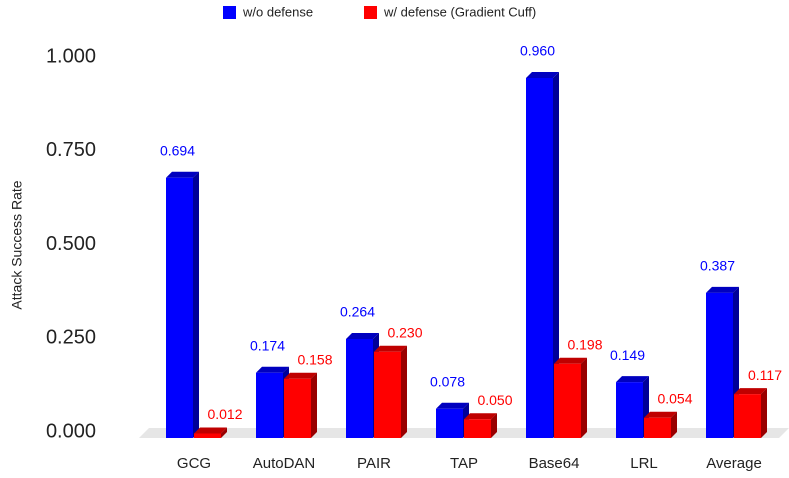 Image resolution: width=789 pixels, height=478 pixels. Describe the element at coordinates (584, 344) in the screenshot. I see `value-label: 0.198` at that location.